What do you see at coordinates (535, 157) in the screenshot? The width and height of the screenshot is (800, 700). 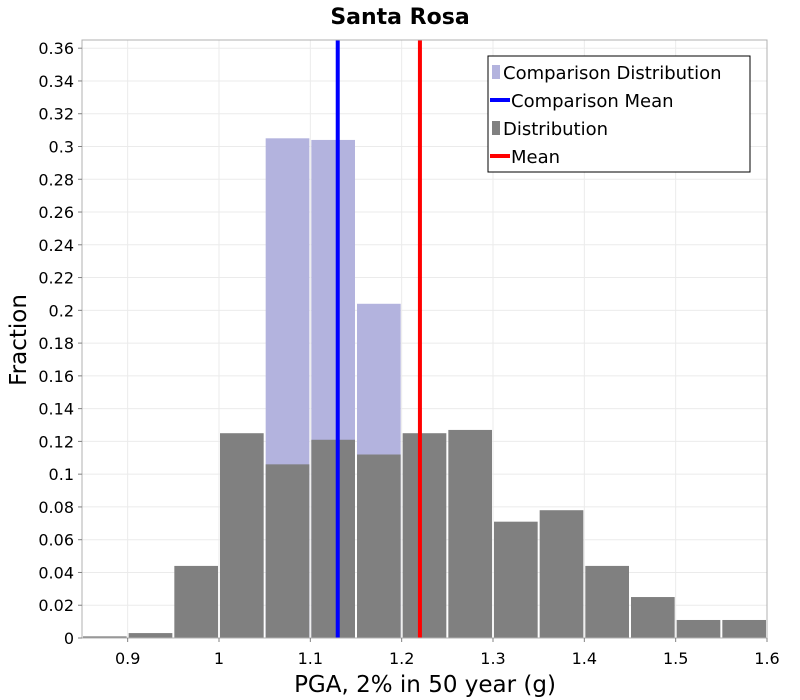 I see `legend-label: Mean` at bounding box center [535, 157].